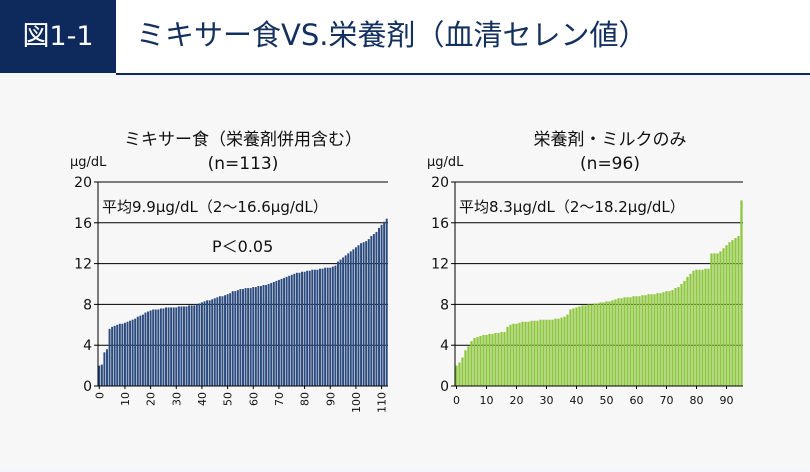  Describe the element at coordinates (487, 400) in the screenshot. I see `x-tick-label: 10` at that location.